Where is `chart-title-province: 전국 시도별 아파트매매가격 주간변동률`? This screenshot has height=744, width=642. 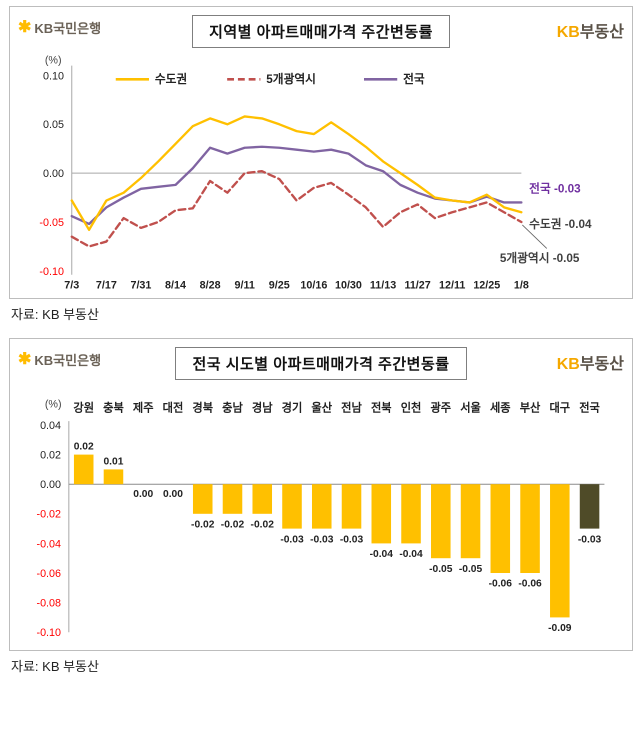 chart-title-province: 전국 시도별 아파트매매가격 주간변동률 is located at coordinates (321, 364).